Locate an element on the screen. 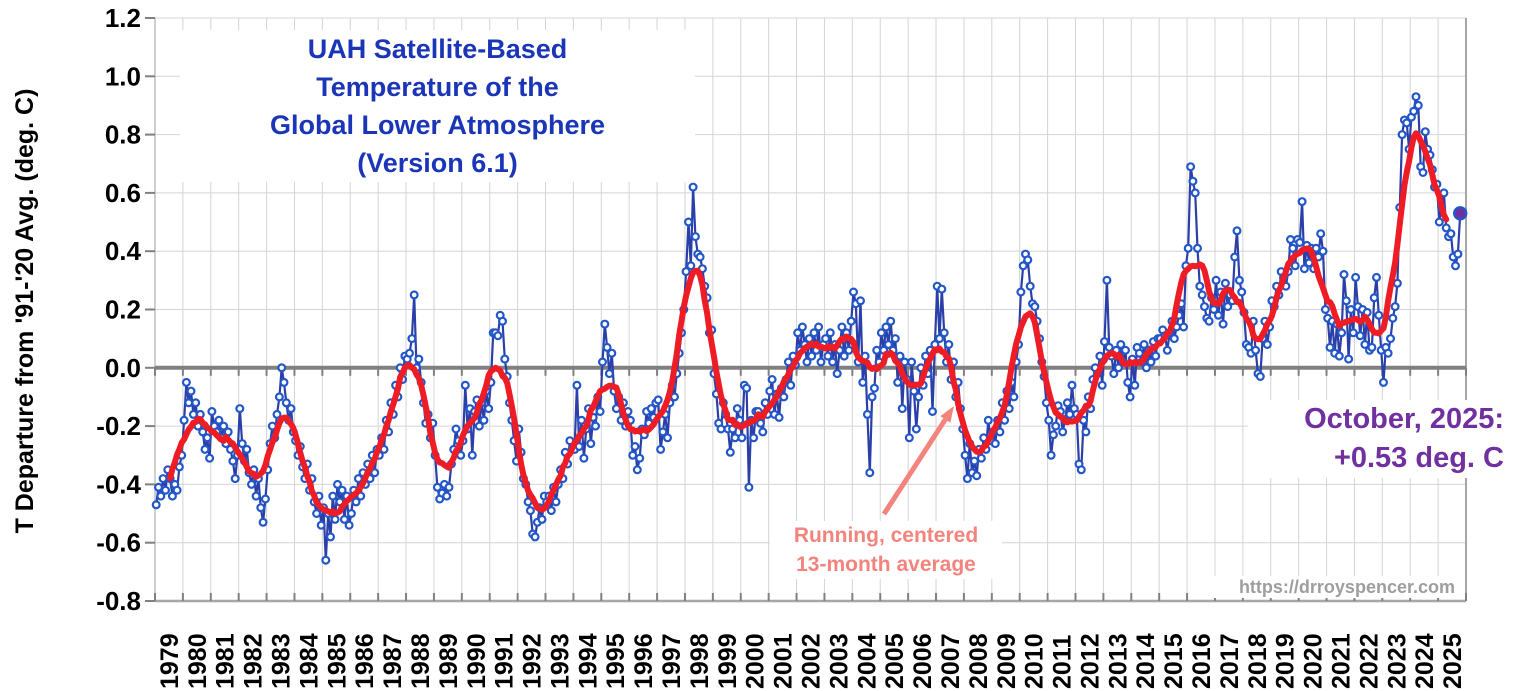 This screenshot has height=691, width=1536. x-tick-label: 1995 is located at coordinates (616, 661).